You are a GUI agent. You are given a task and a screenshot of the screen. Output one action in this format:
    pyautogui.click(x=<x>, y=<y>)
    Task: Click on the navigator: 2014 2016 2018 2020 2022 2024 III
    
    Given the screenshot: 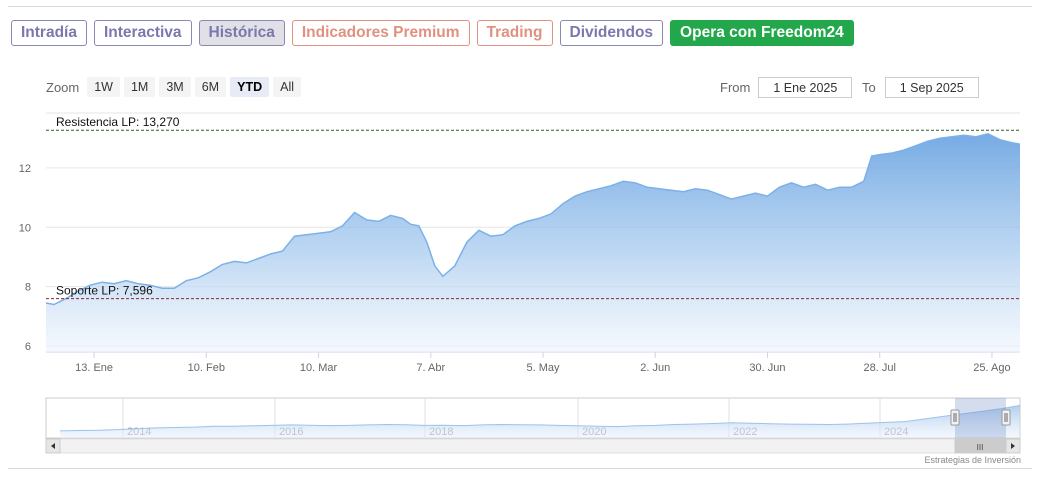 What is the action you would take?
    pyautogui.click(x=533, y=425)
    